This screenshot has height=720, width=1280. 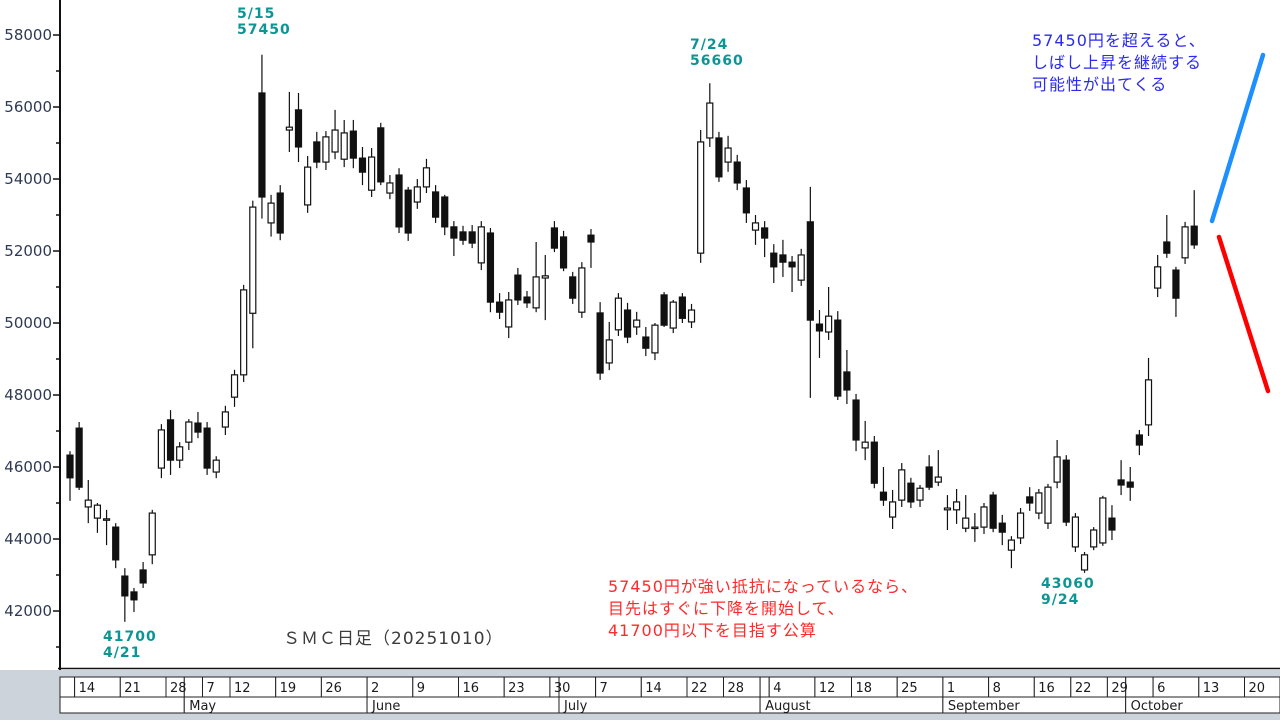 I want to click on week-label: 1, so click(x=951, y=688).